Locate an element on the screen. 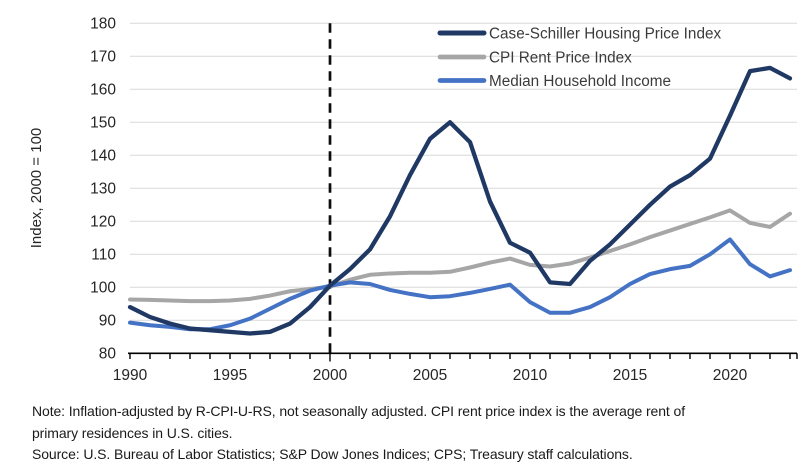  x-tick-label-2015: 2015 is located at coordinates (630, 375).